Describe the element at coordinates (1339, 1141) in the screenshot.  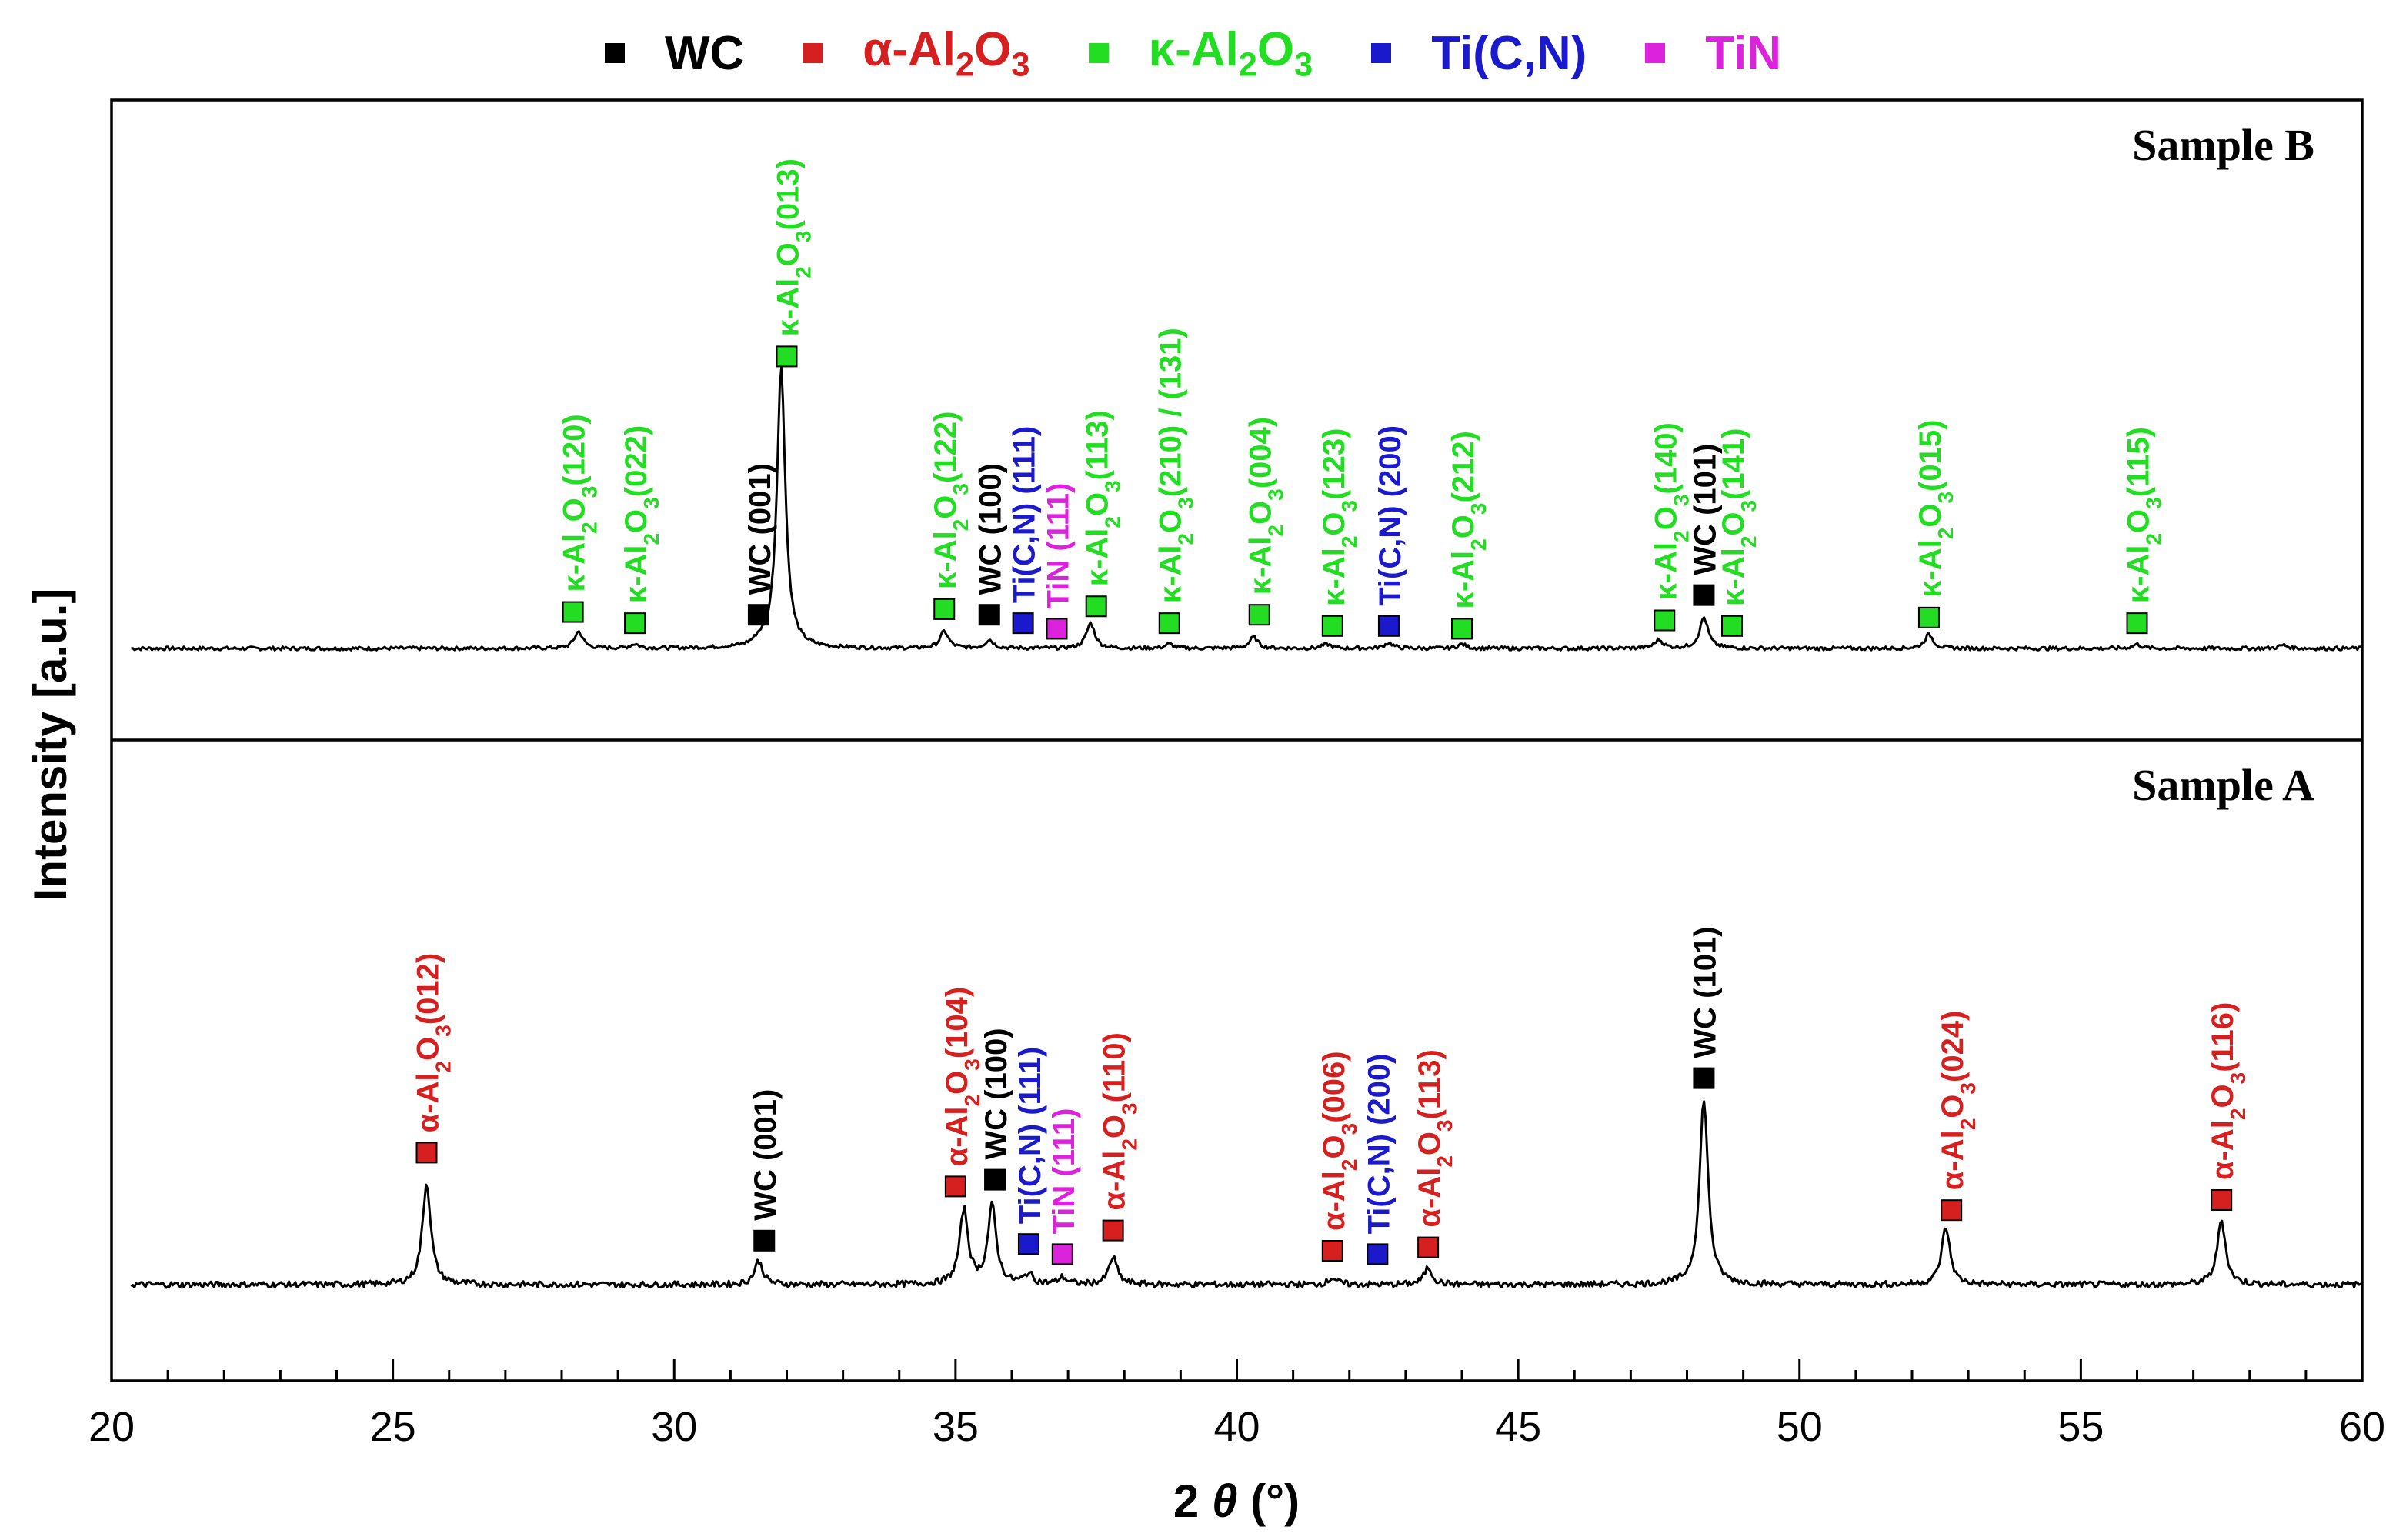
I see `peak-label-alpha: α-Al2O3(006)` at that location.